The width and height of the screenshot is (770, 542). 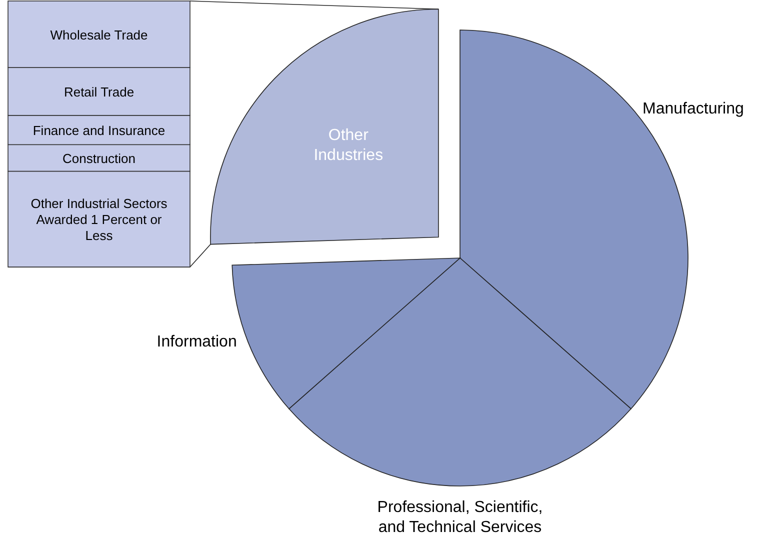 What do you see at coordinates (349, 145) in the screenshot?
I see `slice-label: Other Industries` at bounding box center [349, 145].